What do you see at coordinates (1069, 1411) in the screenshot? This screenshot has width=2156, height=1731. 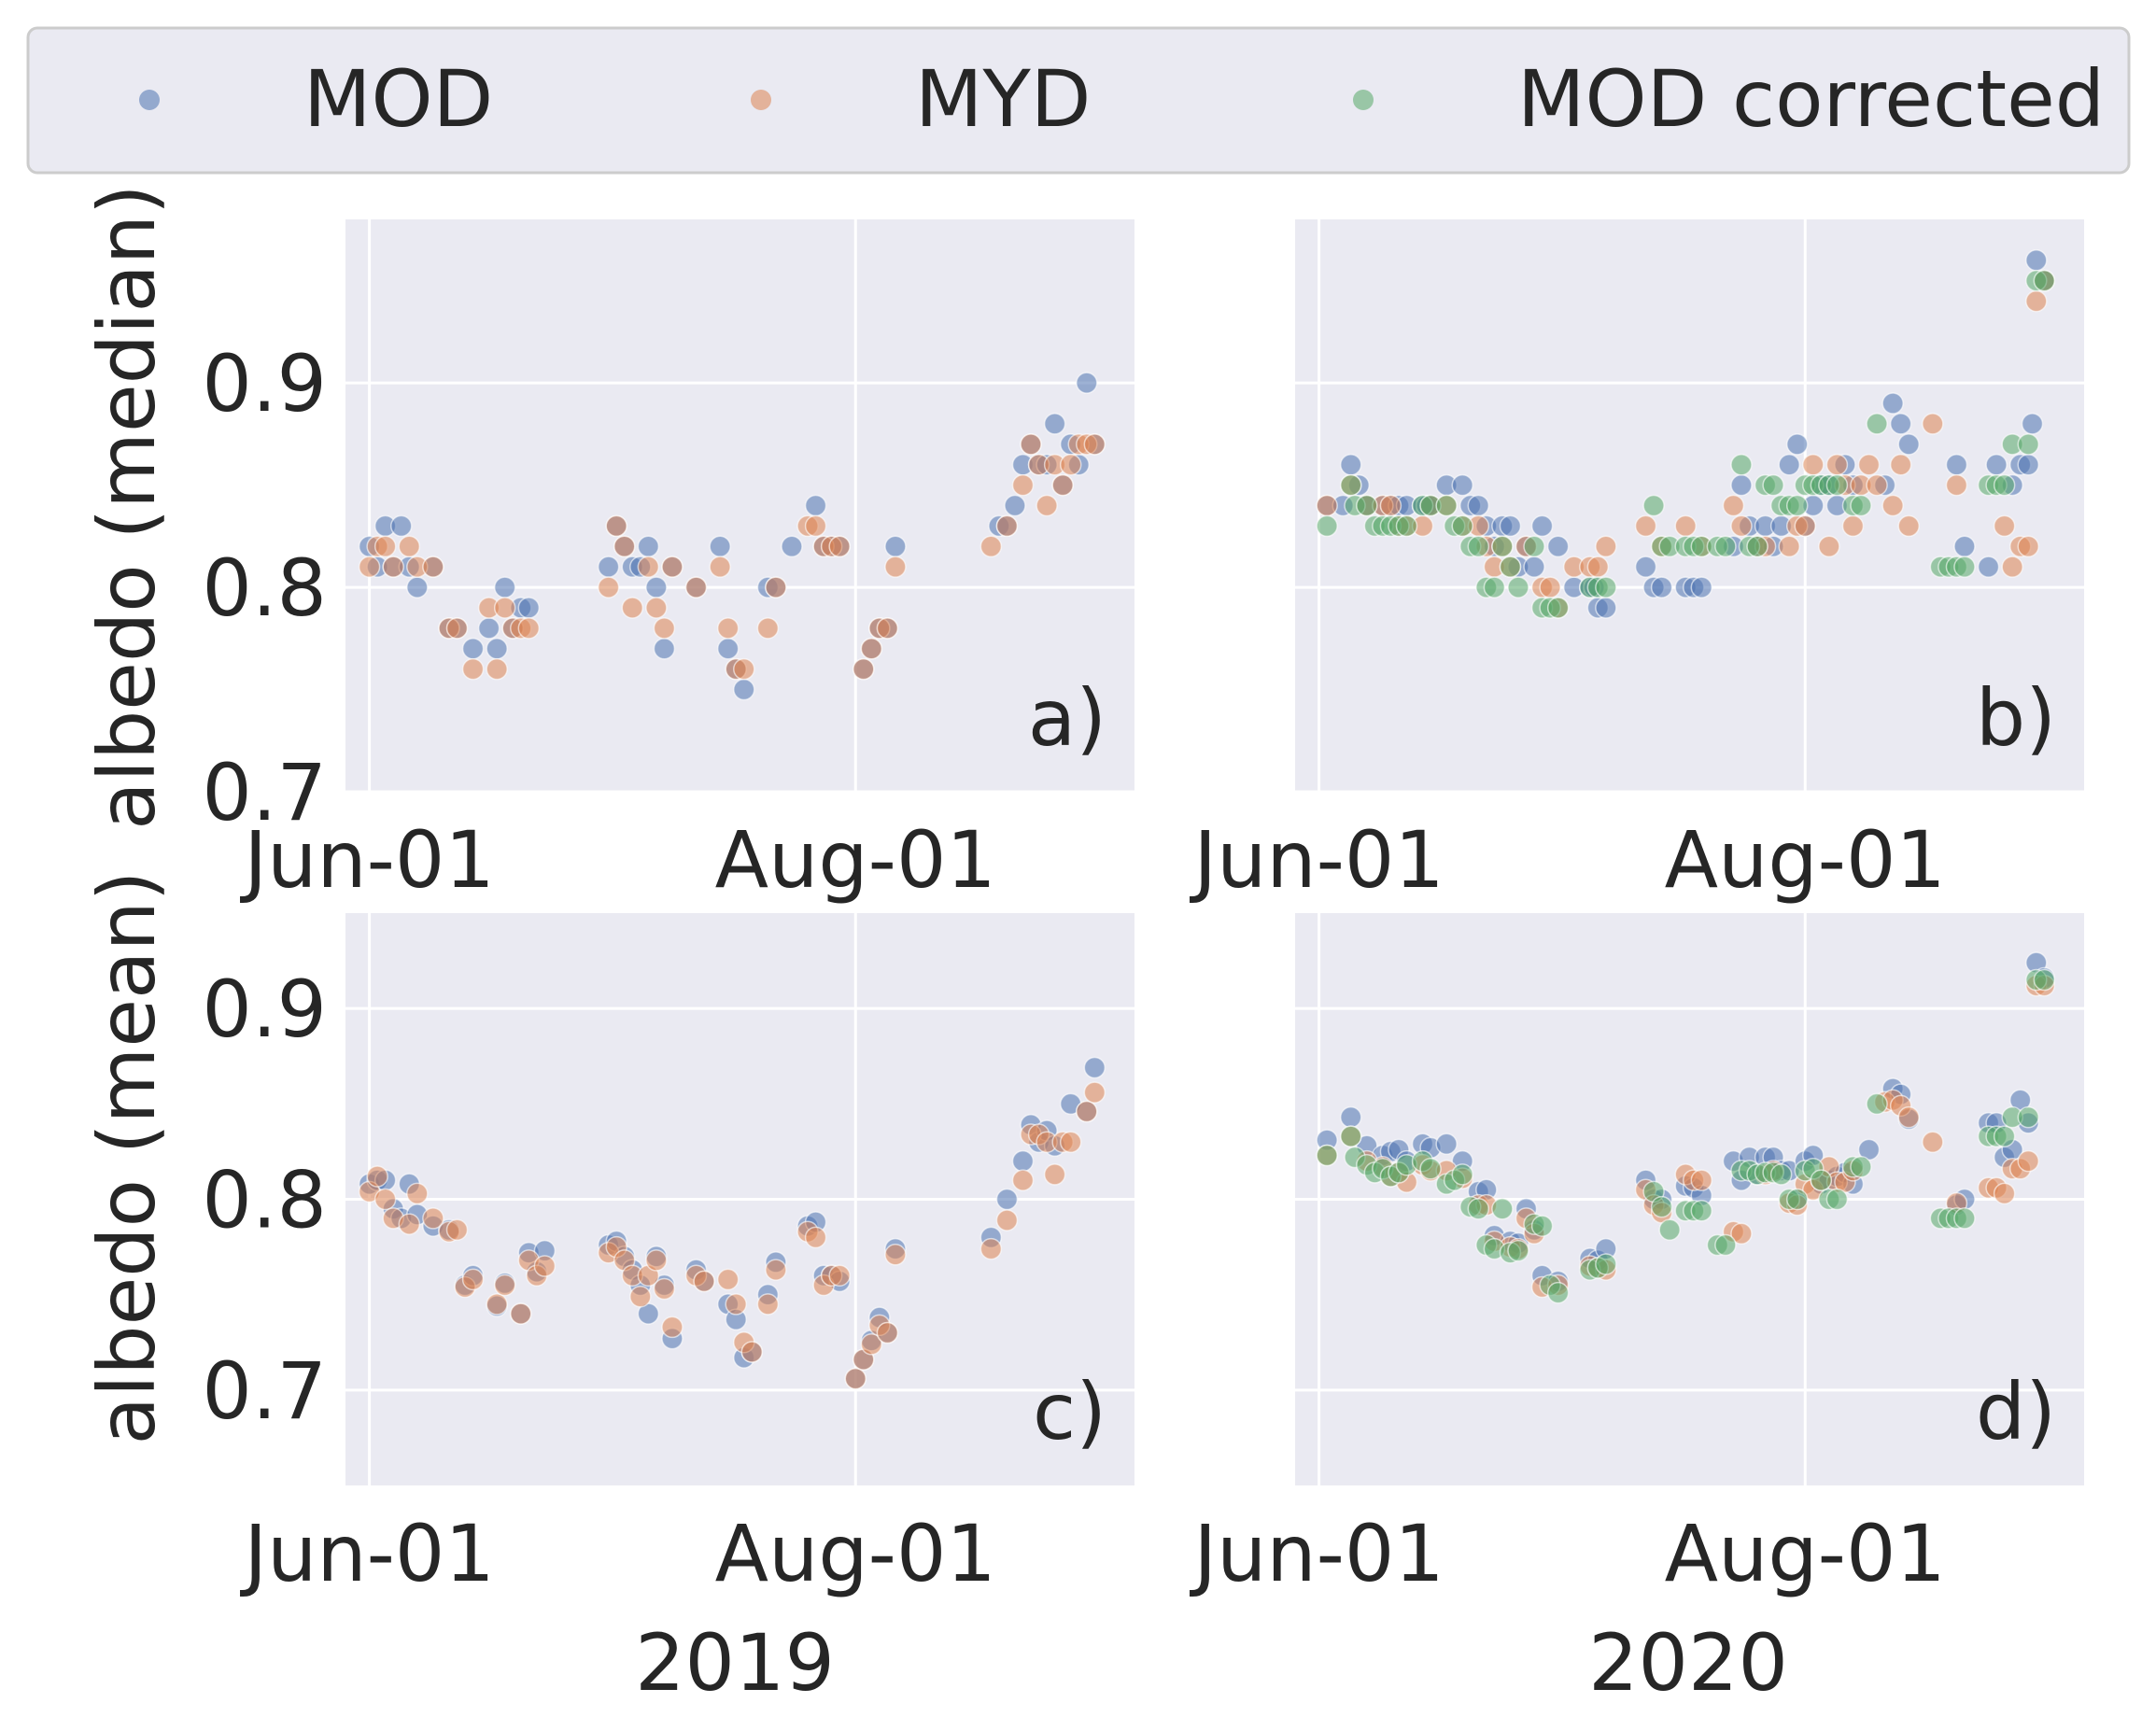 I see `panel-c-label: c)` at bounding box center [1069, 1411].